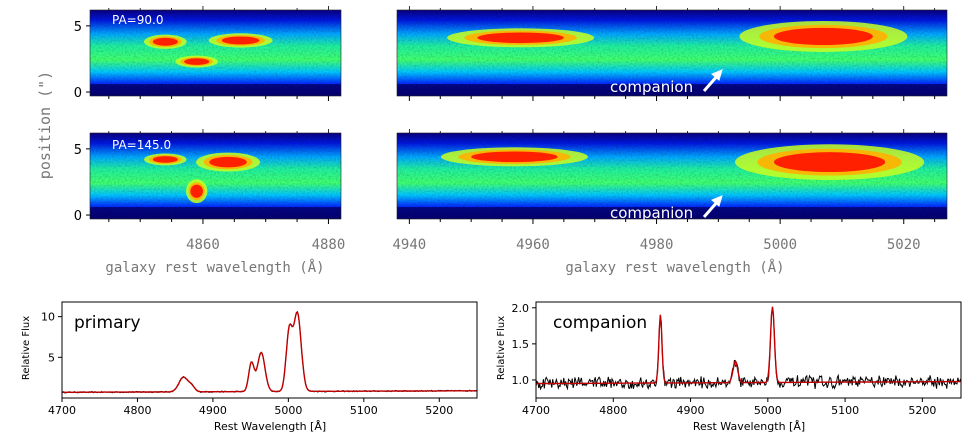 This screenshot has height=436, width=970. What do you see at coordinates (533, 245) in the screenshot?
I see `x-tick-label: 4960` at bounding box center [533, 245].